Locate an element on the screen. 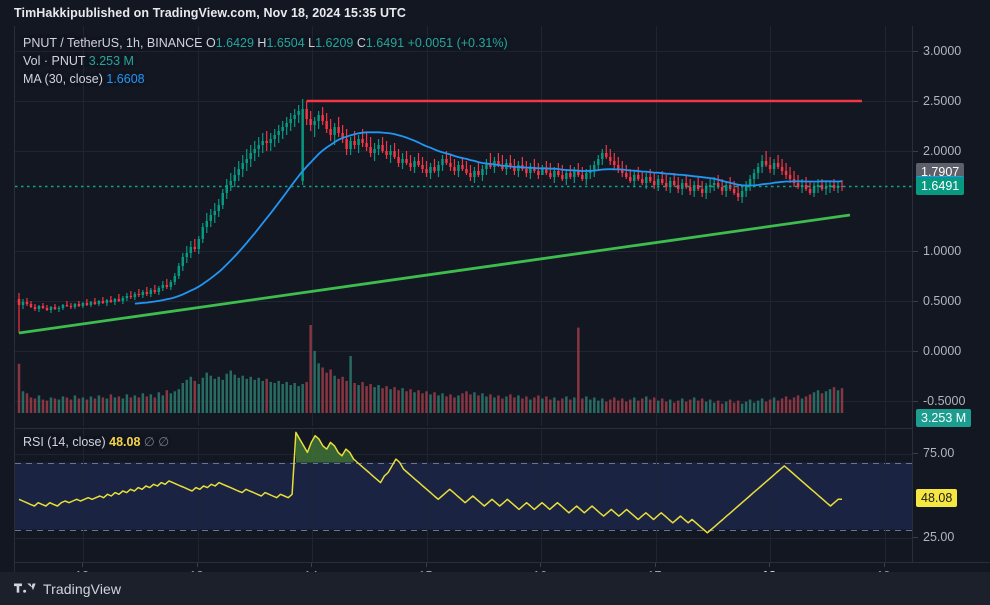 The width and height of the screenshot is (990, 605). price-tick-05000: 0.5000 is located at coordinates (942, 301).